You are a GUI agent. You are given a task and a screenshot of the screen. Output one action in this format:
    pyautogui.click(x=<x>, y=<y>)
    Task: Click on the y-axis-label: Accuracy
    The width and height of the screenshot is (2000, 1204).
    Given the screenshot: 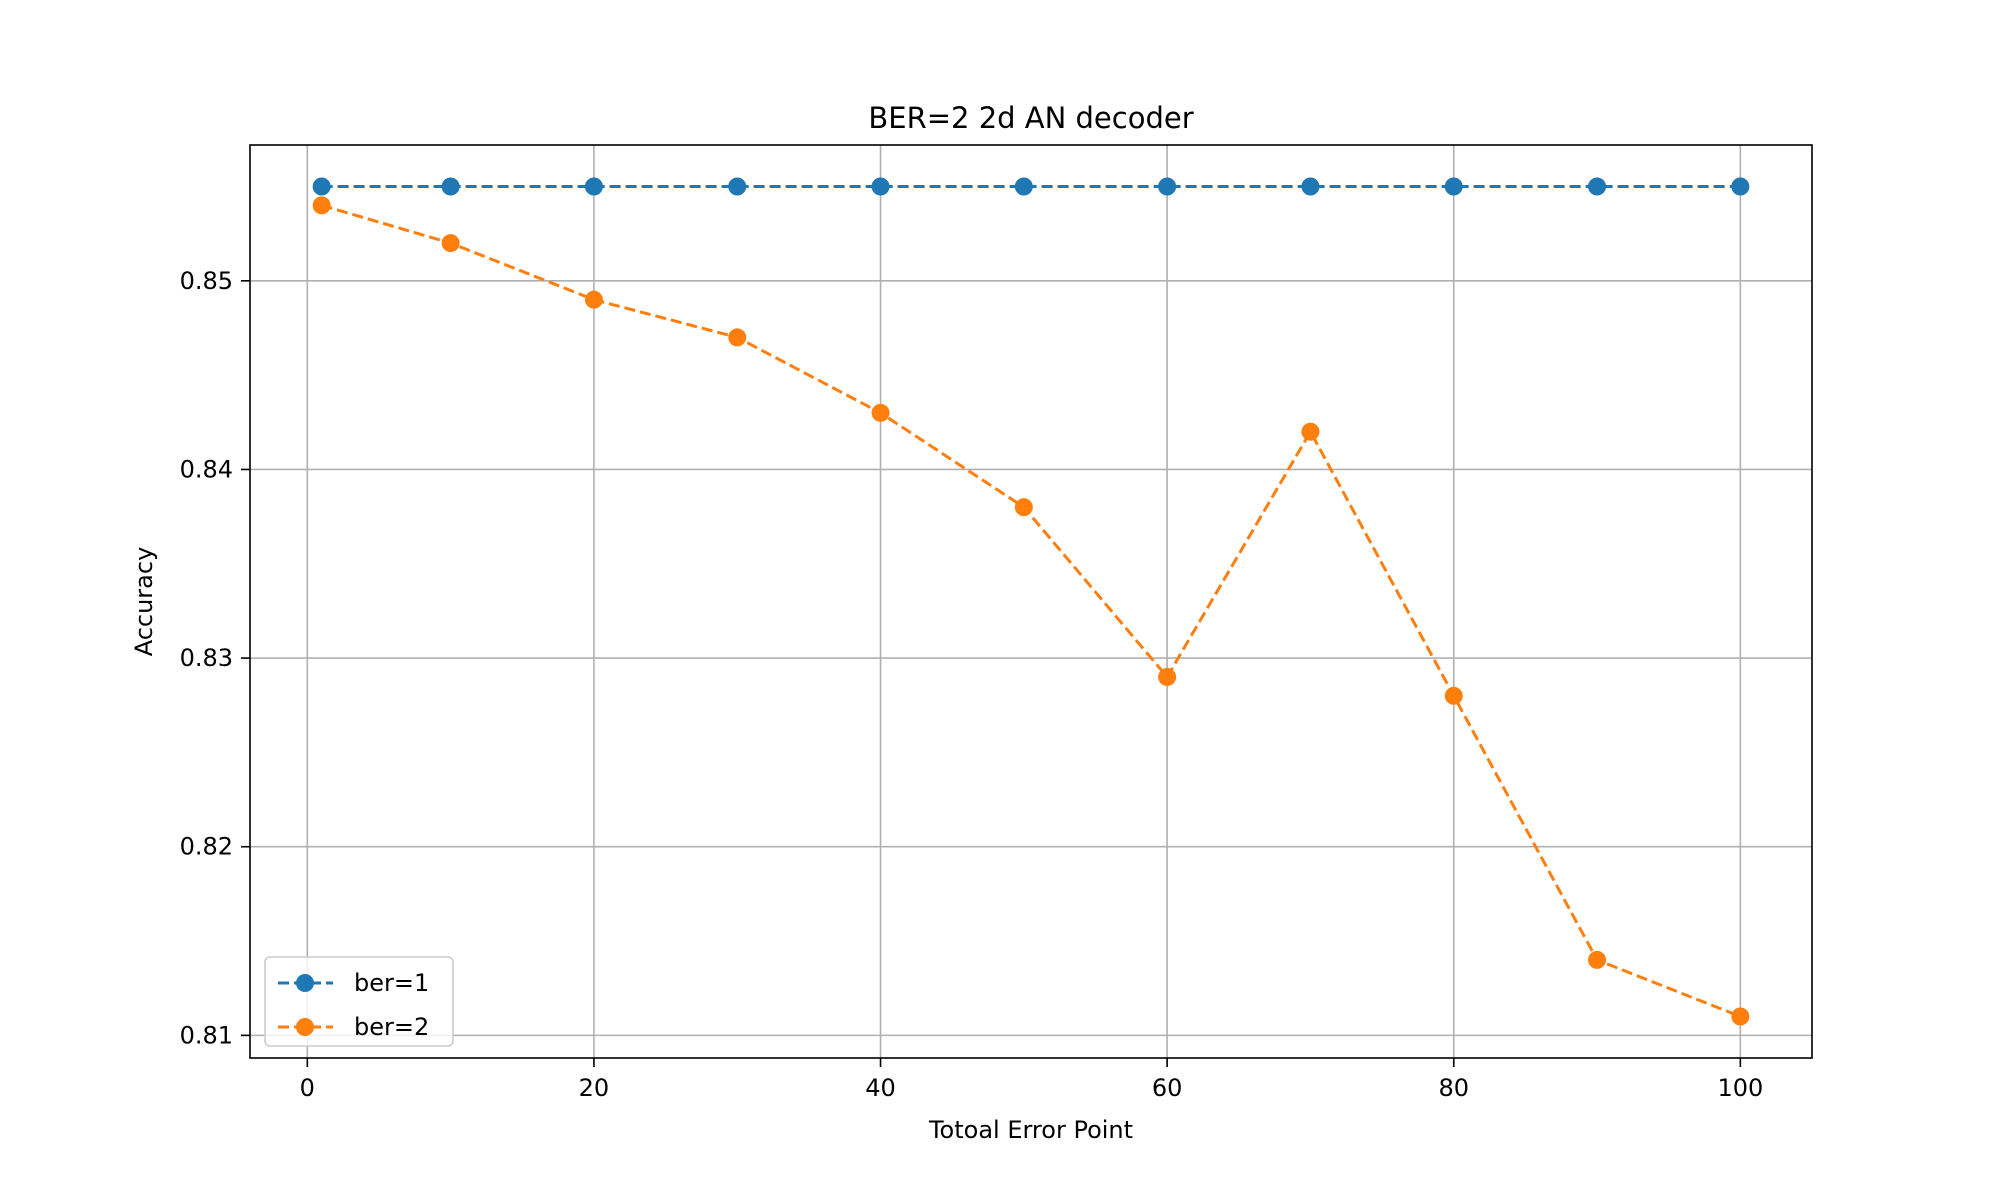 What is the action you would take?
    pyautogui.click(x=144, y=602)
    